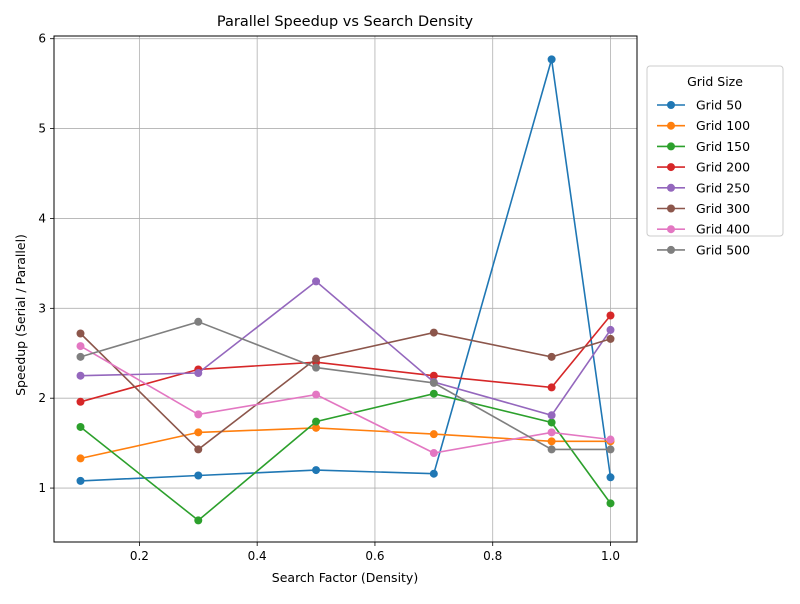 The width and height of the screenshot is (800, 604). What do you see at coordinates (345, 22) in the screenshot?
I see `chart-title: Parallel Speedup vs Search Density` at bounding box center [345, 22].